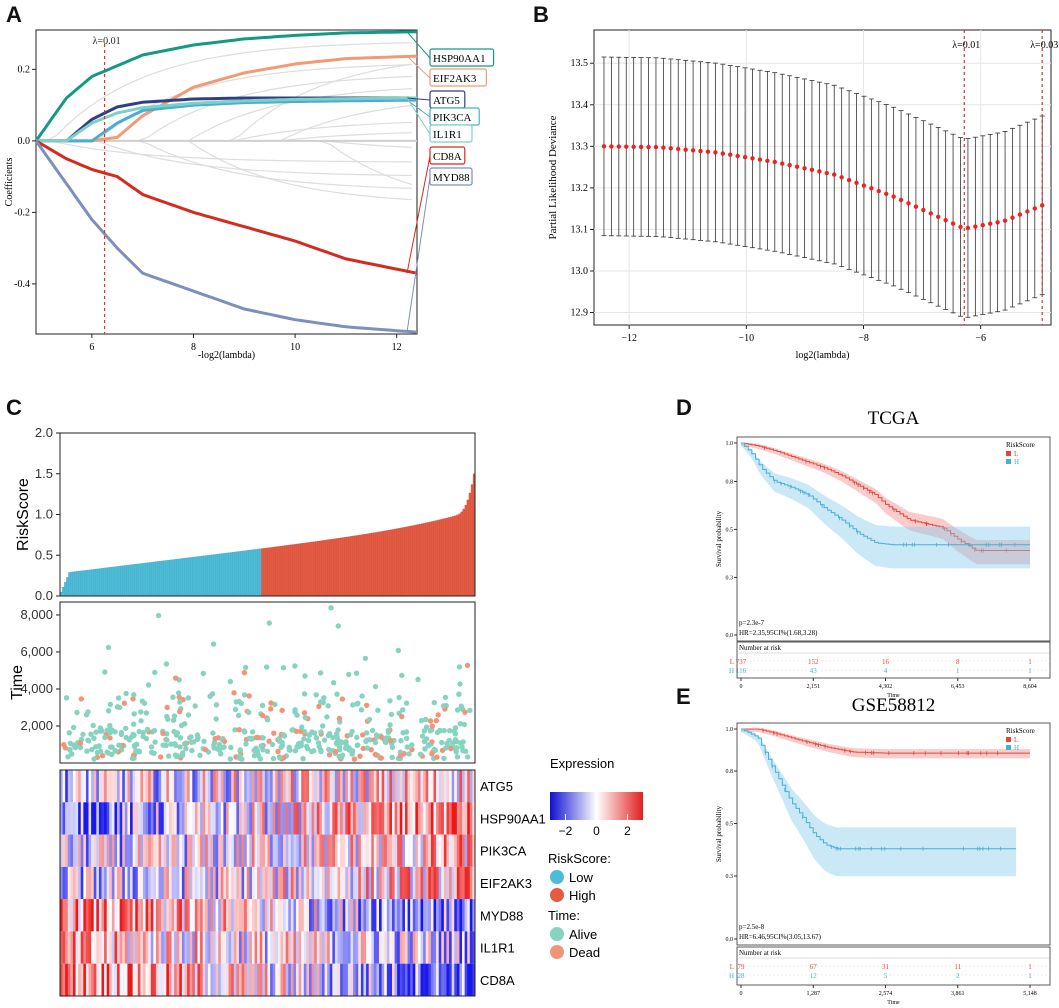  I want to click on legend-label-atg5: ATG5, so click(446, 101).